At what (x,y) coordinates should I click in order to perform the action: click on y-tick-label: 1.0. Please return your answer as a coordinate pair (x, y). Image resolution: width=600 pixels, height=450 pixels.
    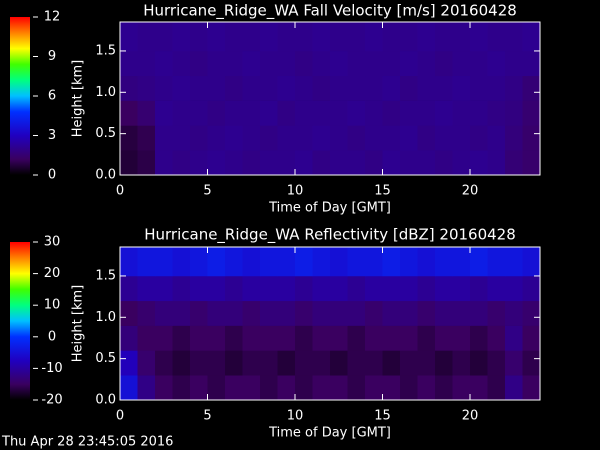
    Looking at the image, I should click on (105, 92).